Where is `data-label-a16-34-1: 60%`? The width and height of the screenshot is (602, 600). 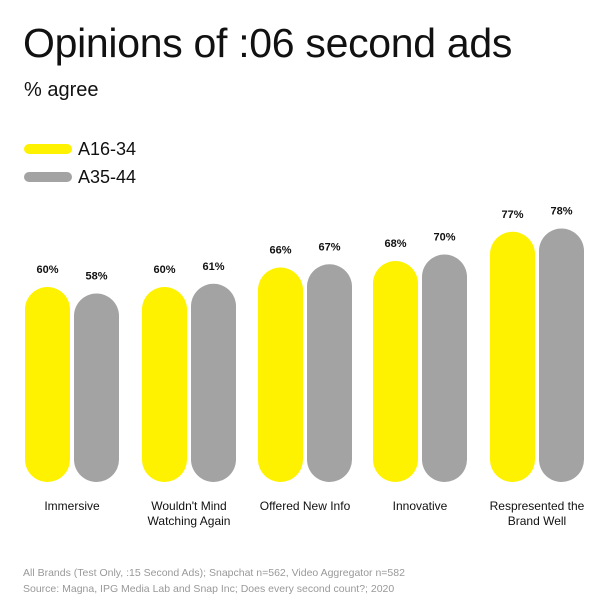
data-label-a16-34-1: 60% is located at coordinates (164, 270).